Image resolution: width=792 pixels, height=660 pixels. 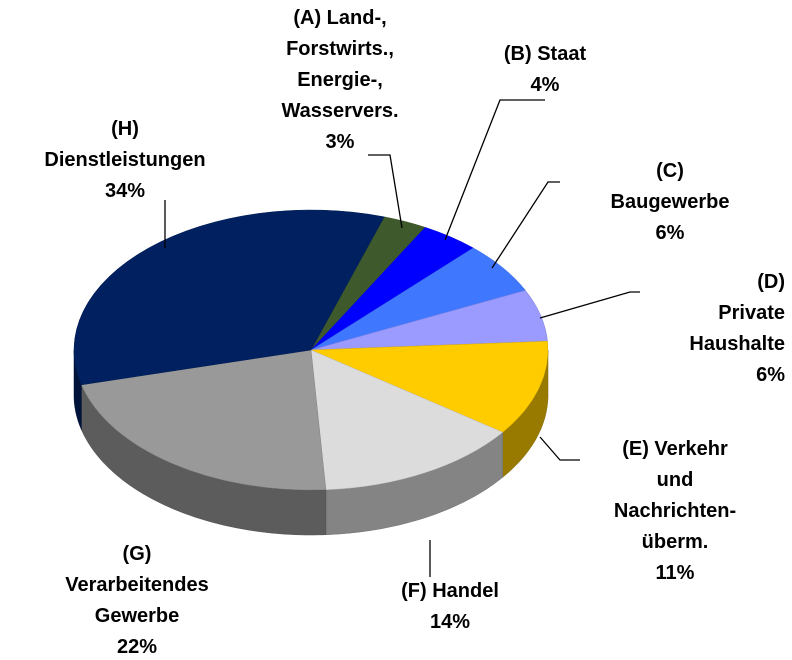 What do you see at coordinates (340, 142) in the screenshot?
I see `value-label: 3%` at bounding box center [340, 142].